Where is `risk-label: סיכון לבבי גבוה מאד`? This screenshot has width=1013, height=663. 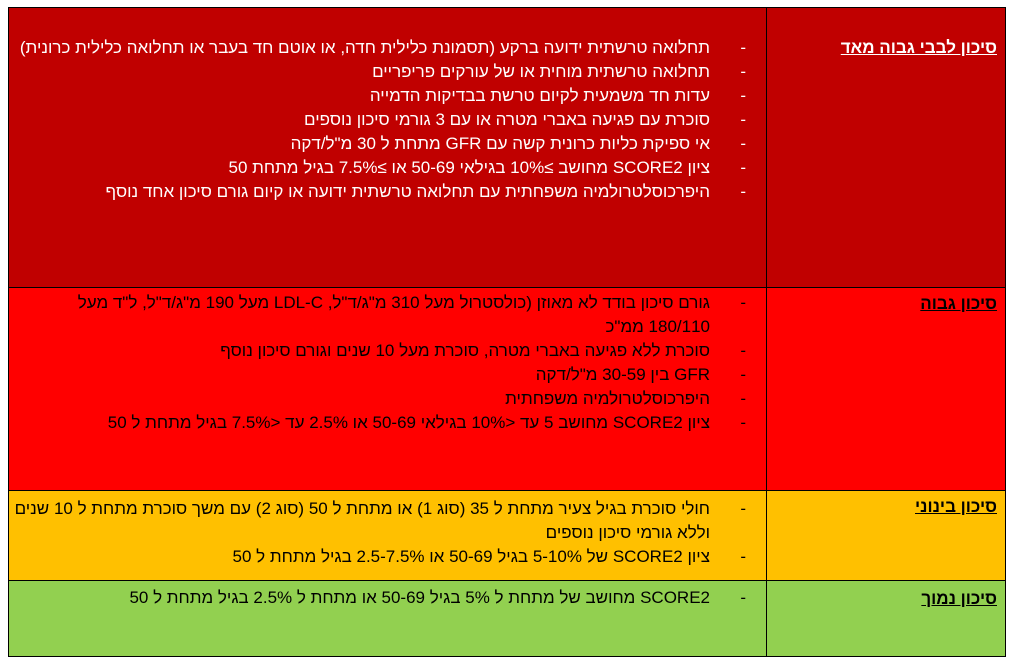 risk-label: סיכון לבבי גבוה מאד is located at coordinates (918, 47).